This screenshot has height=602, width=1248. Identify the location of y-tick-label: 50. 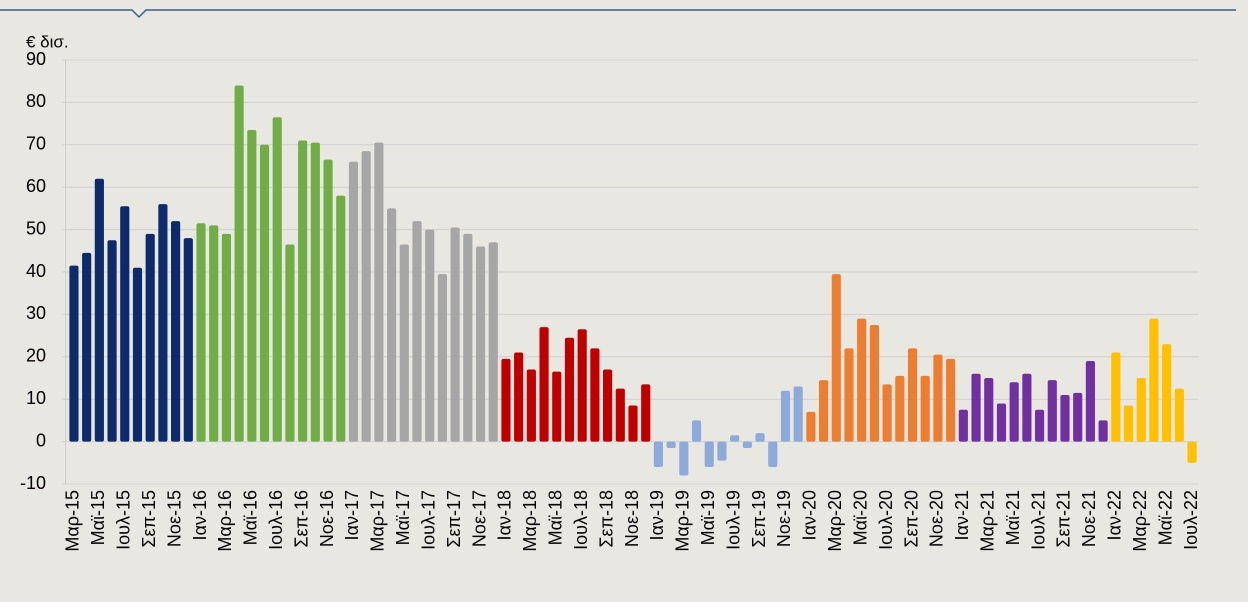
(36, 228).